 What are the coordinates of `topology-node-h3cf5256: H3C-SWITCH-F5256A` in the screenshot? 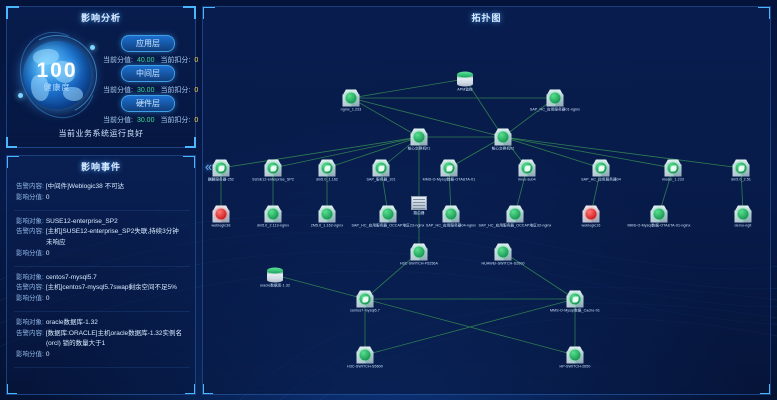 It's located at (419, 254).